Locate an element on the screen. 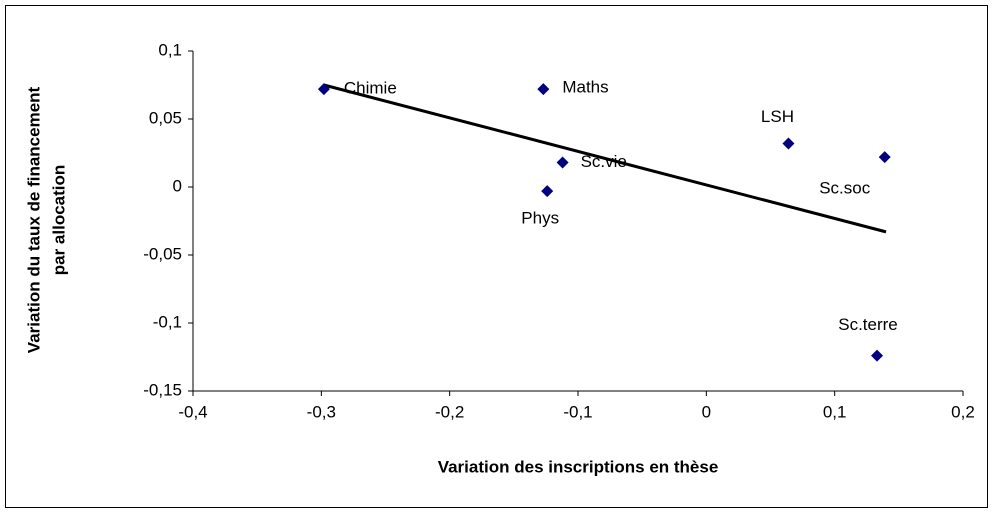  x-tick-label: -0,3 is located at coordinates (321, 411).